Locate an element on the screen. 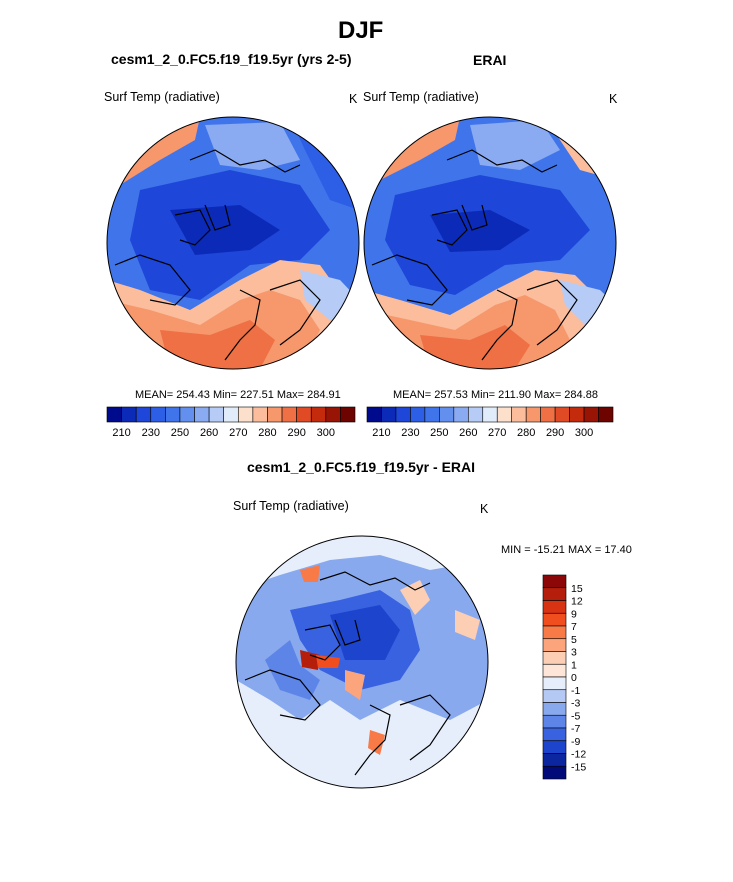 This screenshot has height=882, width=733. diff-variable-label: Surf Temp (radiative) is located at coordinates (291, 506).